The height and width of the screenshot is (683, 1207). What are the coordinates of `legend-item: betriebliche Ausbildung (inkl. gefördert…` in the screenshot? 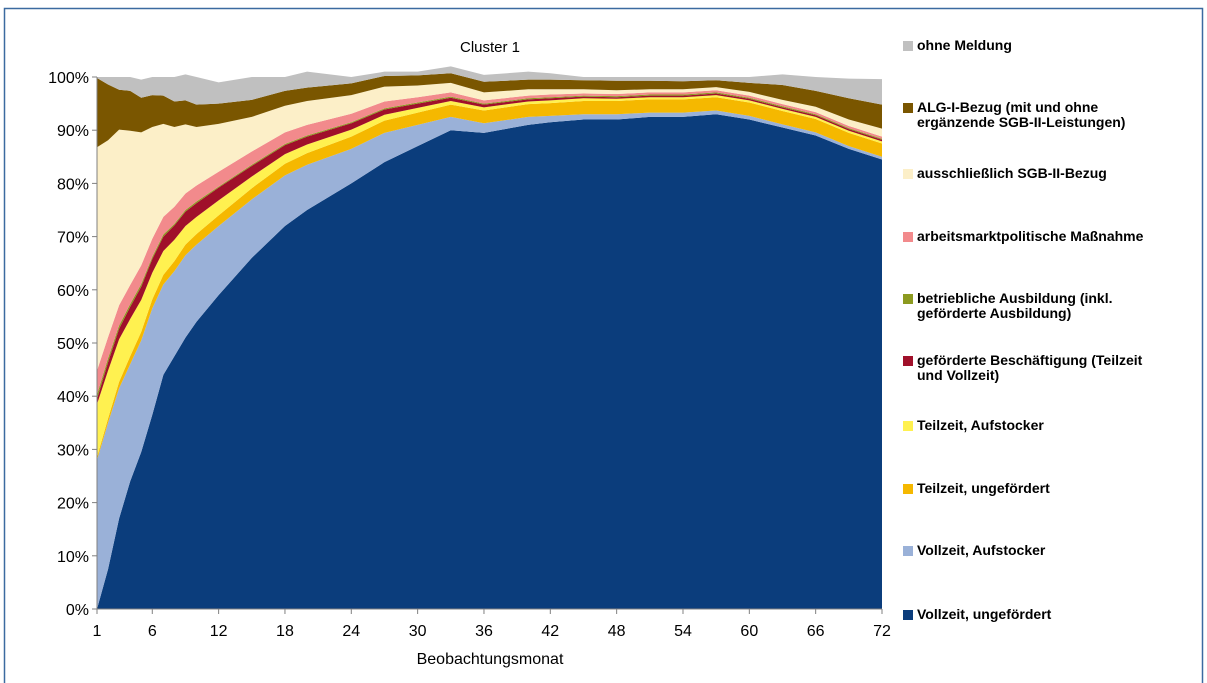 It's located at (1035, 306).